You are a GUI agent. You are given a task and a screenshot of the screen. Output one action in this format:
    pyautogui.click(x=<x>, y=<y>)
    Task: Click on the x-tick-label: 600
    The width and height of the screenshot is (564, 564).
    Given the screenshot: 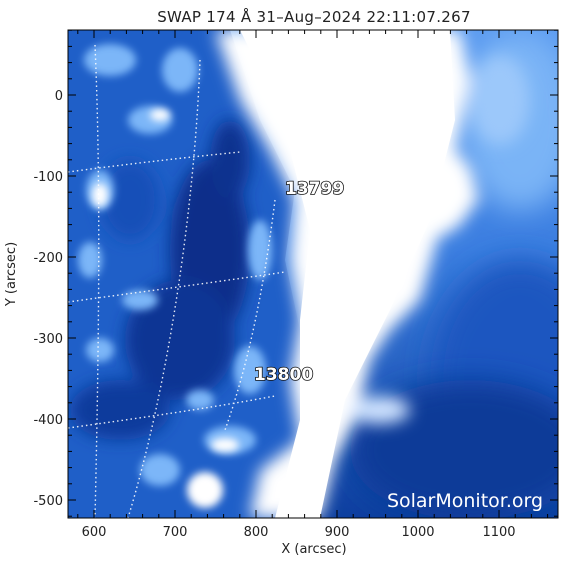 What is the action you would take?
    pyautogui.click(x=94, y=532)
    